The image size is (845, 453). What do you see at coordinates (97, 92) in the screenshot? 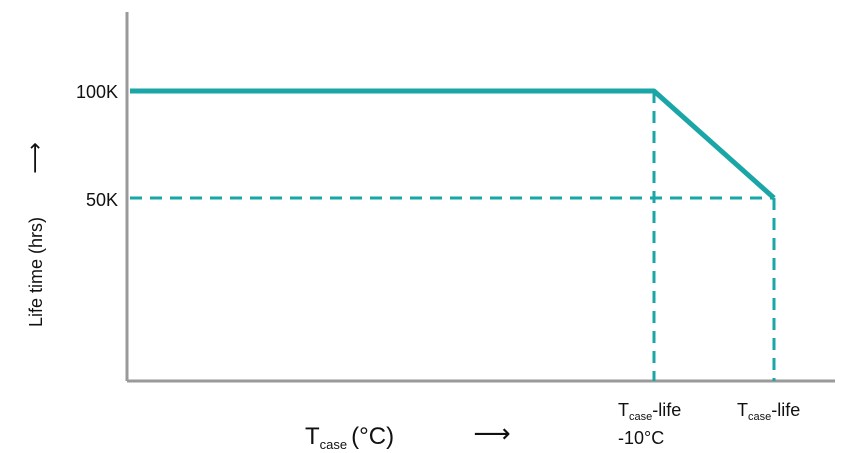
I see `y-tick-label: 100K` at bounding box center [97, 92].